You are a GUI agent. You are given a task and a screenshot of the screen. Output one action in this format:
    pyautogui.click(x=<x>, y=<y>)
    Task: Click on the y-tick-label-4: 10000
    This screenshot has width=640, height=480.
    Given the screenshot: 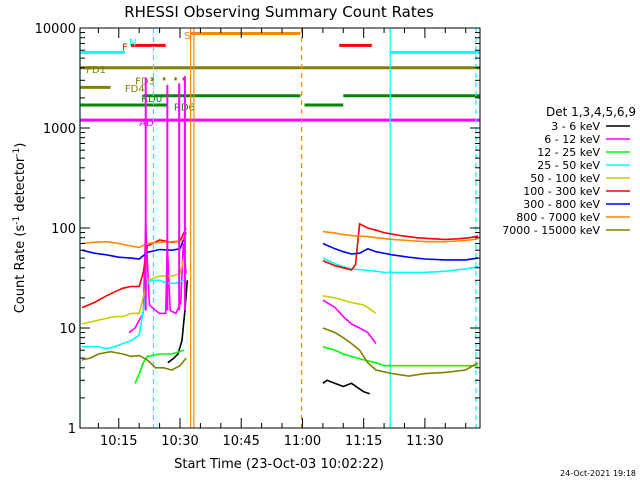 What is the action you would take?
    pyautogui.click(x=55, y=29)
    